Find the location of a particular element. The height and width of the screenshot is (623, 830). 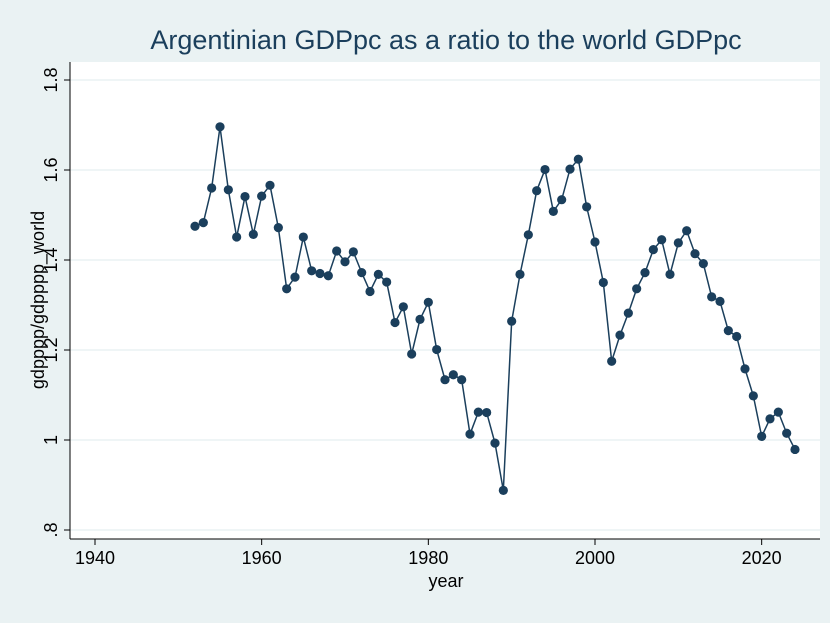

y-axis-ticks: .8 1 1.2 1.4 1.6 1.8 is located at coordinates (55, 302).